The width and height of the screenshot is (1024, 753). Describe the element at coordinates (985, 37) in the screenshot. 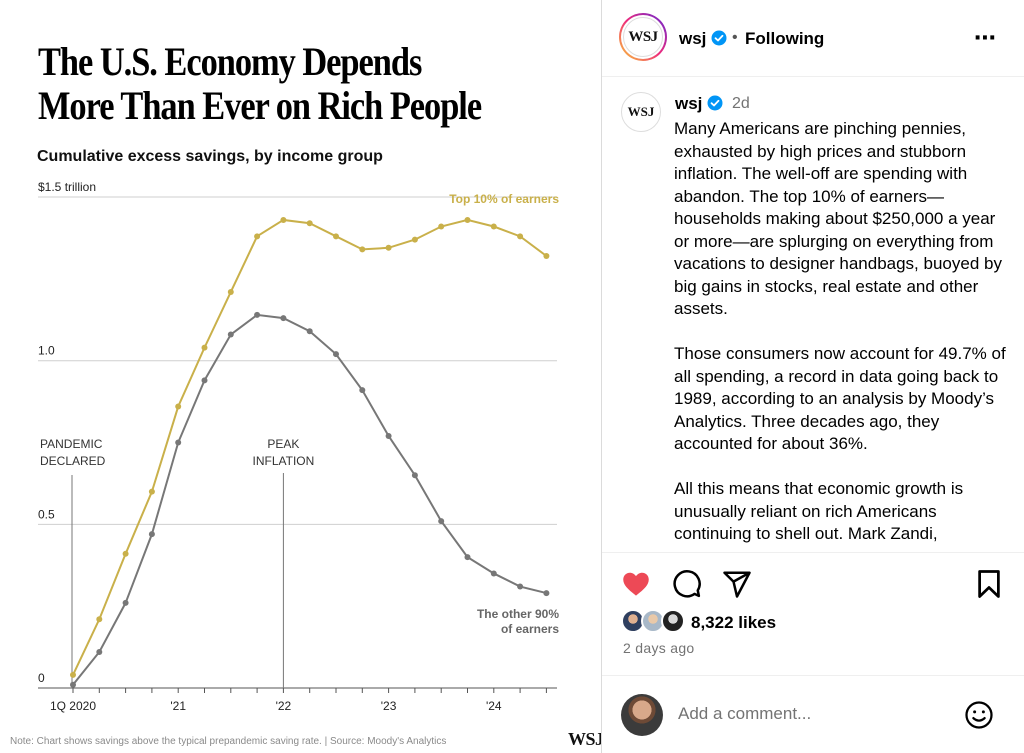

I see `more-options-icon: ⋯` at that location.